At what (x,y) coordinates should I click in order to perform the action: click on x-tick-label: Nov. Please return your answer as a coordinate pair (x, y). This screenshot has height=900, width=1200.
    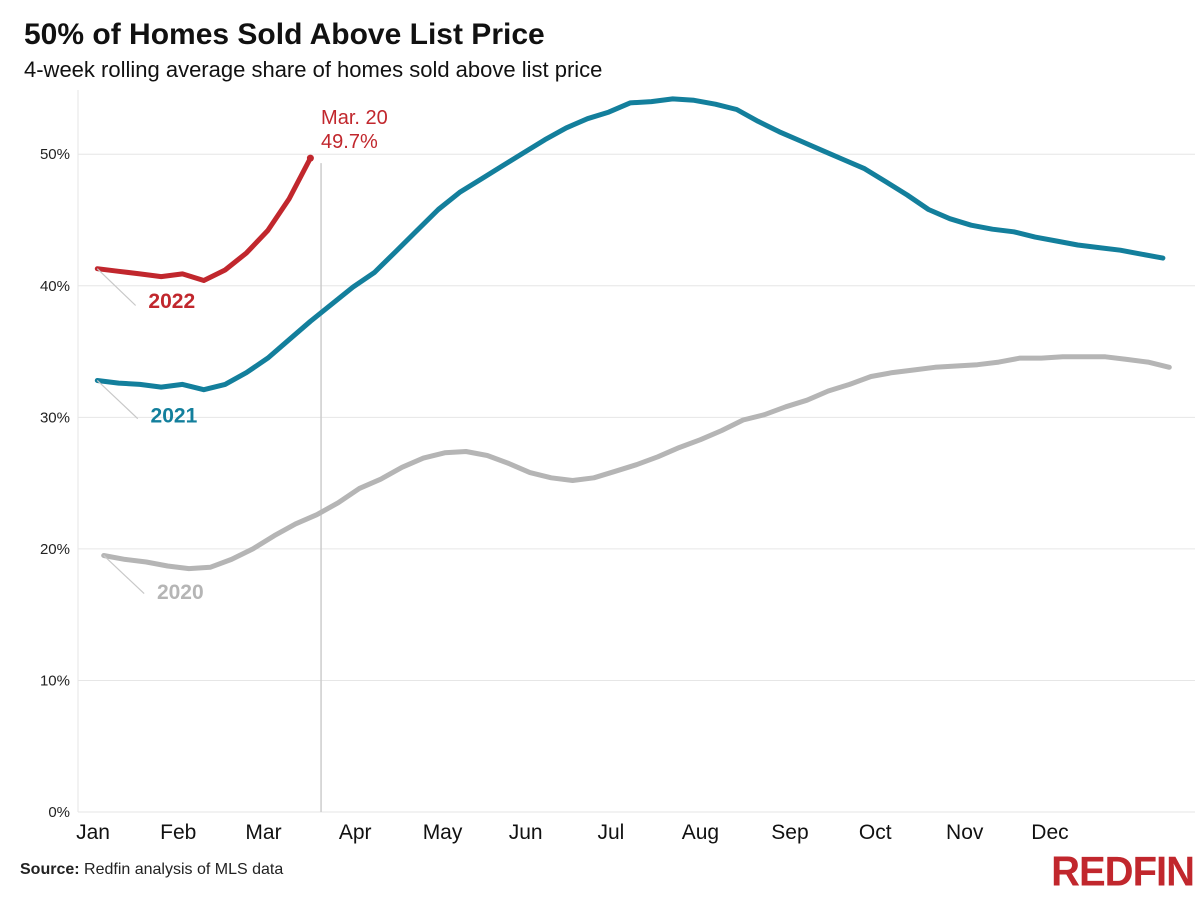
    Looking at the image, I should click on (965, 832).